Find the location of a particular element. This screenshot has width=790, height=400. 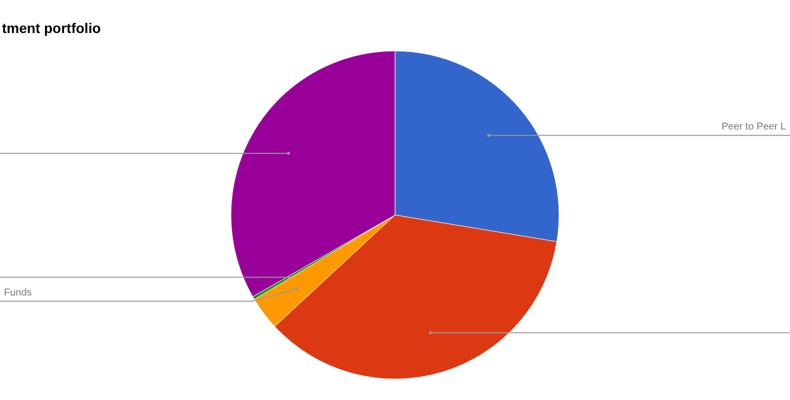

slice-label: Funds is located at coordinates (18, 292).